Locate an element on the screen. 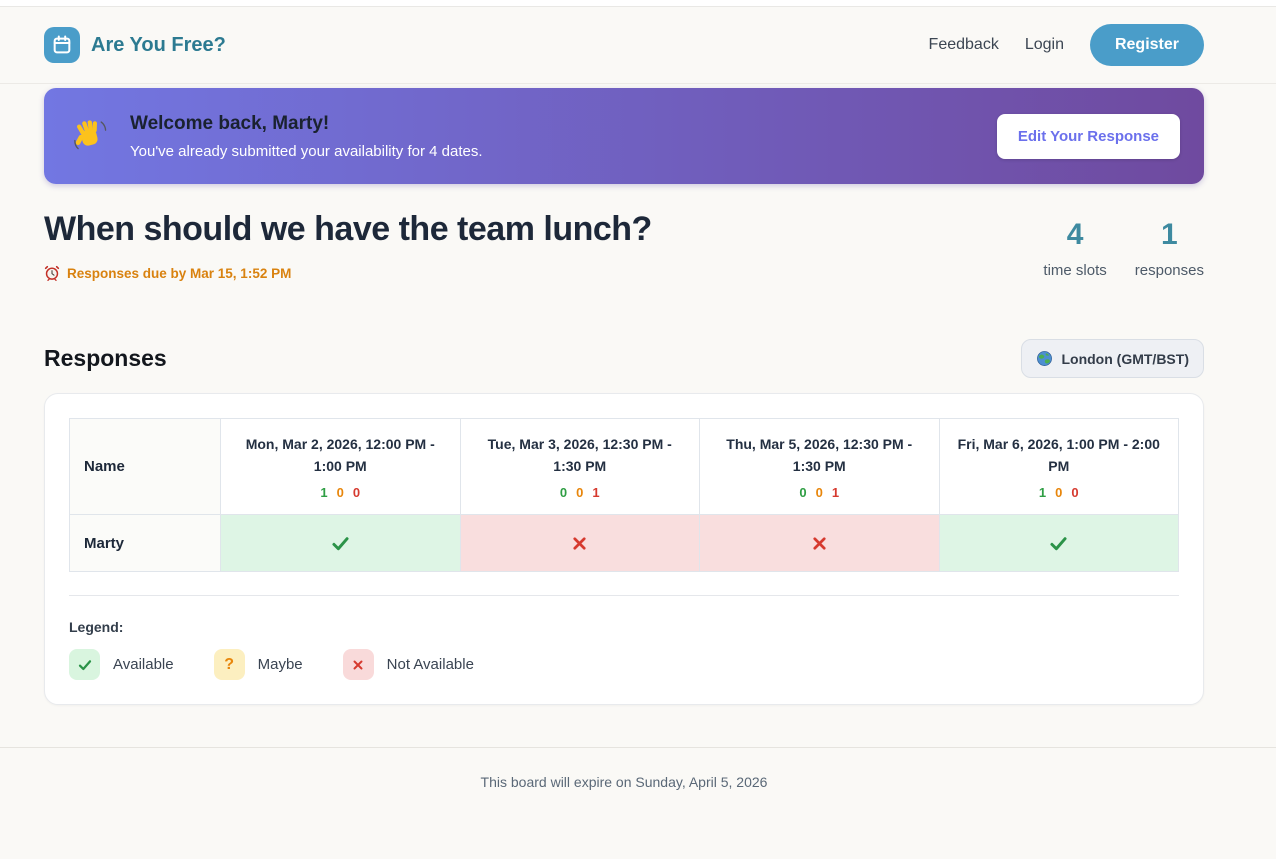 Image resolution: width=1276 pixels, height=859 pixels. alarm-clock-icon is located at coordinates (52, 273).